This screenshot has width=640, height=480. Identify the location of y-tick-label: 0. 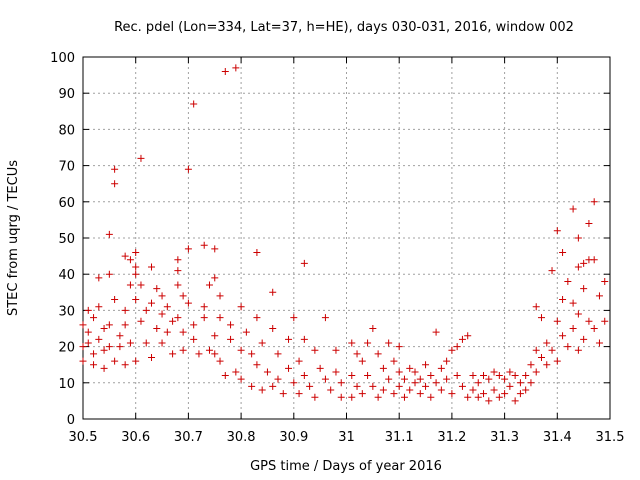
(71, 420).